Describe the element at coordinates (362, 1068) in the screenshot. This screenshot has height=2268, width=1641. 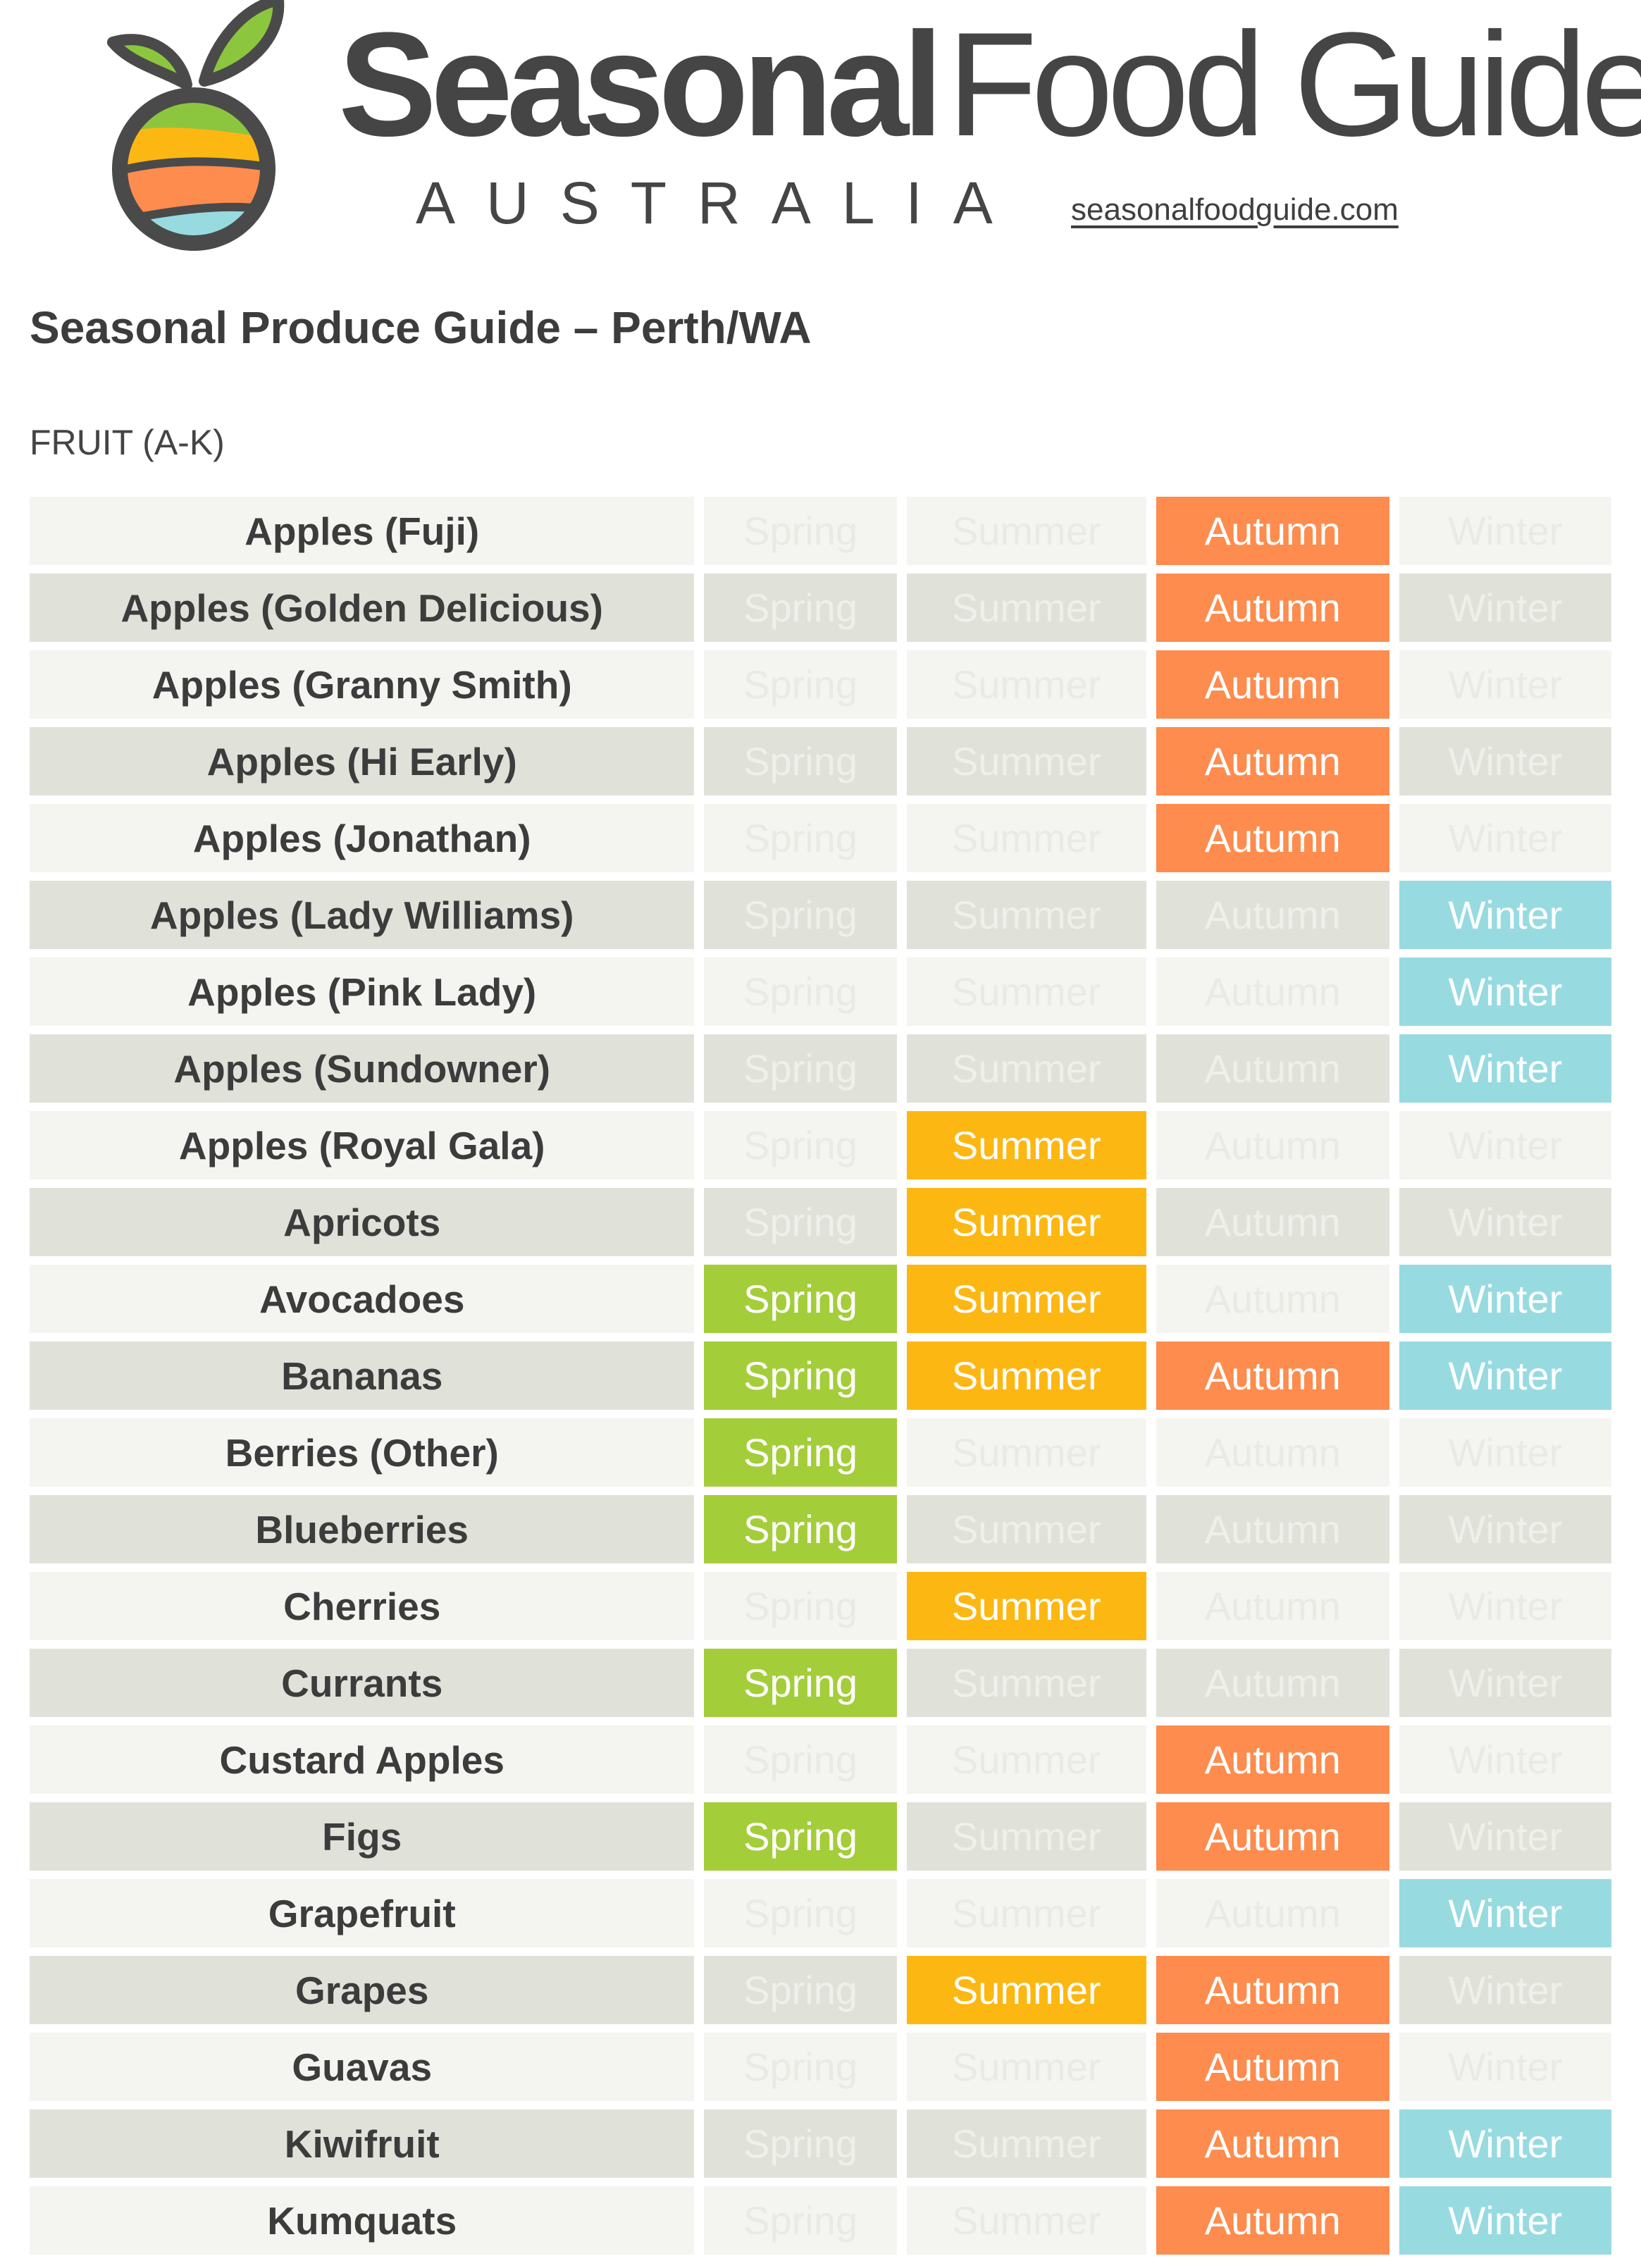
I see `produce-name: Apples (Sundowner)` at that location.